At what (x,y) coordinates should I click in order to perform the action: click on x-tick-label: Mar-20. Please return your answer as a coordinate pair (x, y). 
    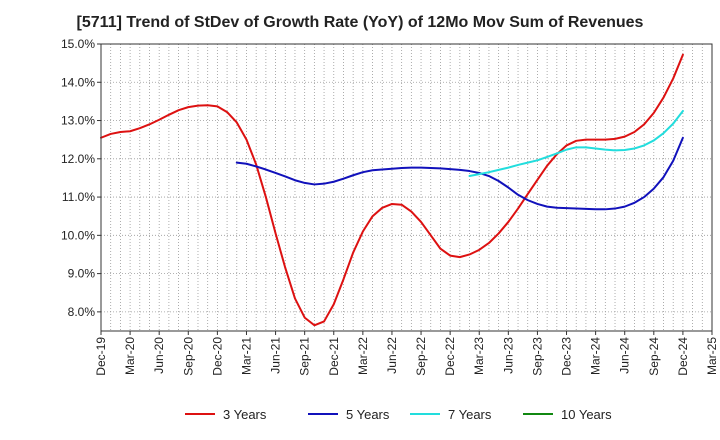
    Looking at the image, I should click on (130, 356).